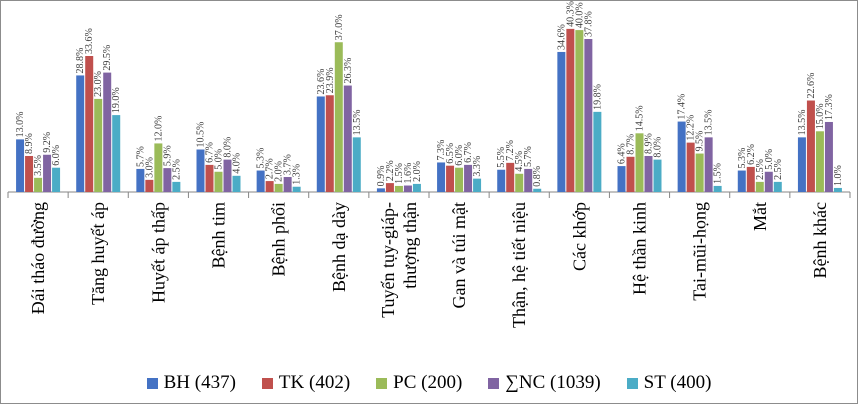 The image size is (858, 404). Describe the element at coordinates (47, 142) in the screenshot. I see `data-label: 9.2%` at that location.